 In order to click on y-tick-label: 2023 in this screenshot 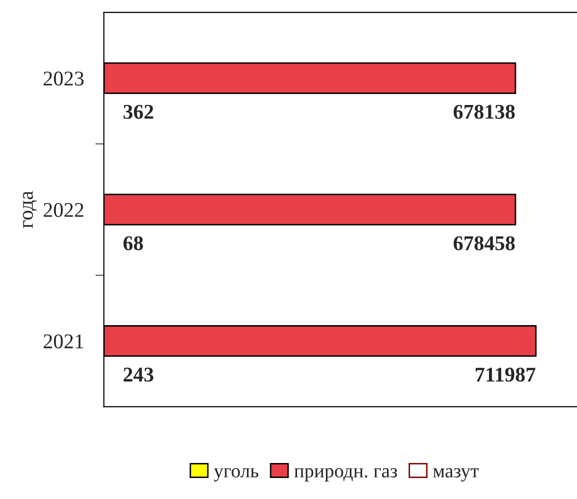, I will do `click(64, 79)`.